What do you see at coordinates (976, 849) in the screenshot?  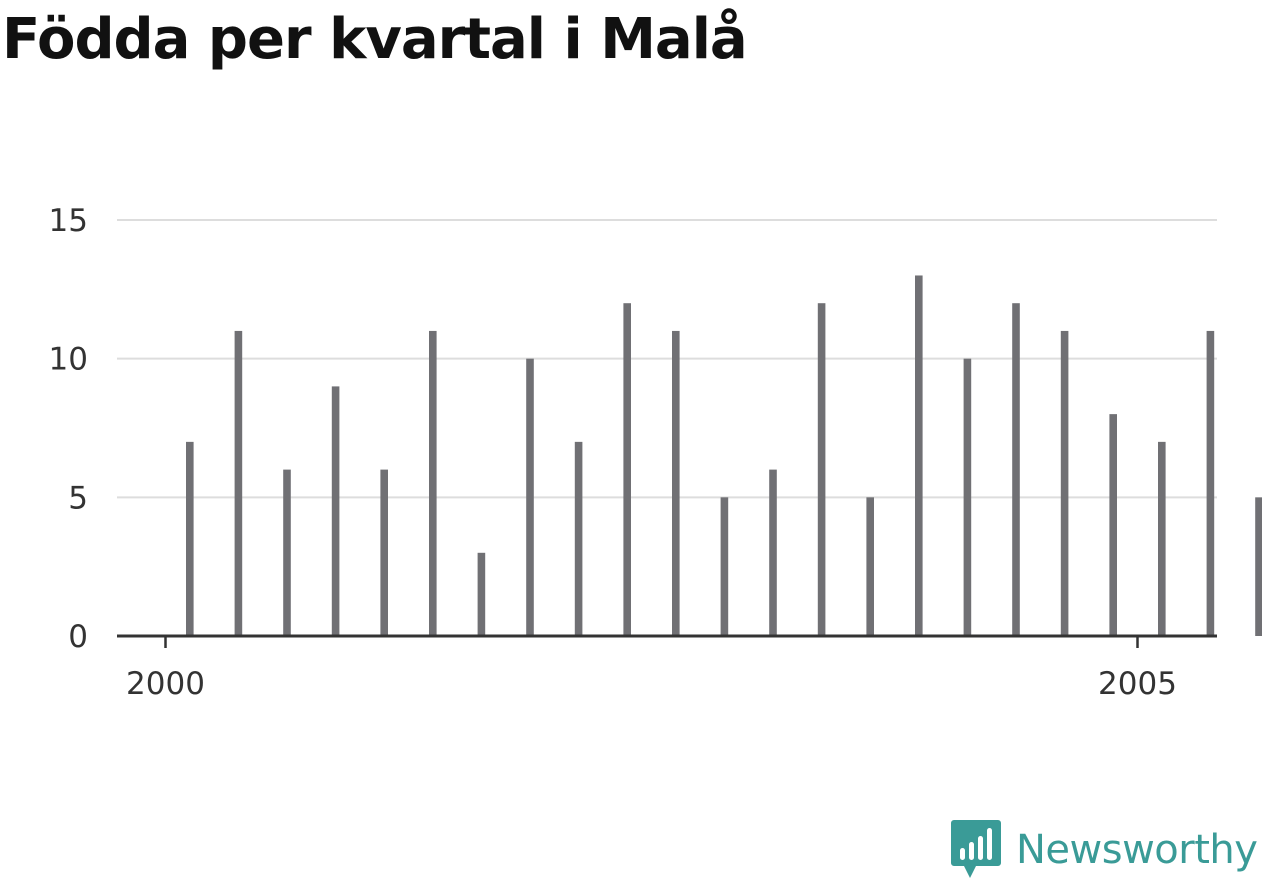 I see `newsworthy-logo-icon` at bounding box center [976, 849].